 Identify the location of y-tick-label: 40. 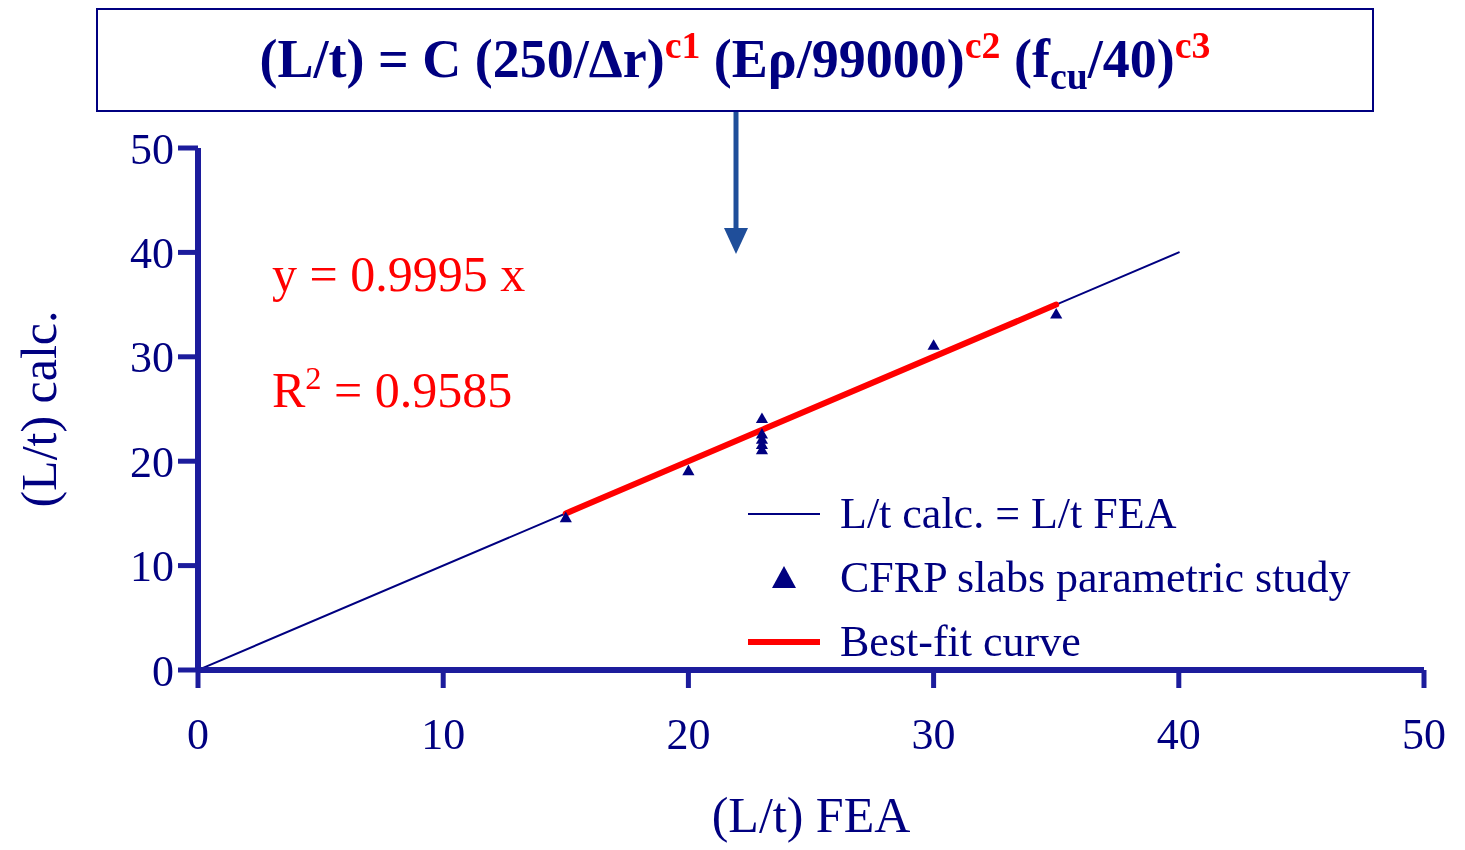
(152, 254).